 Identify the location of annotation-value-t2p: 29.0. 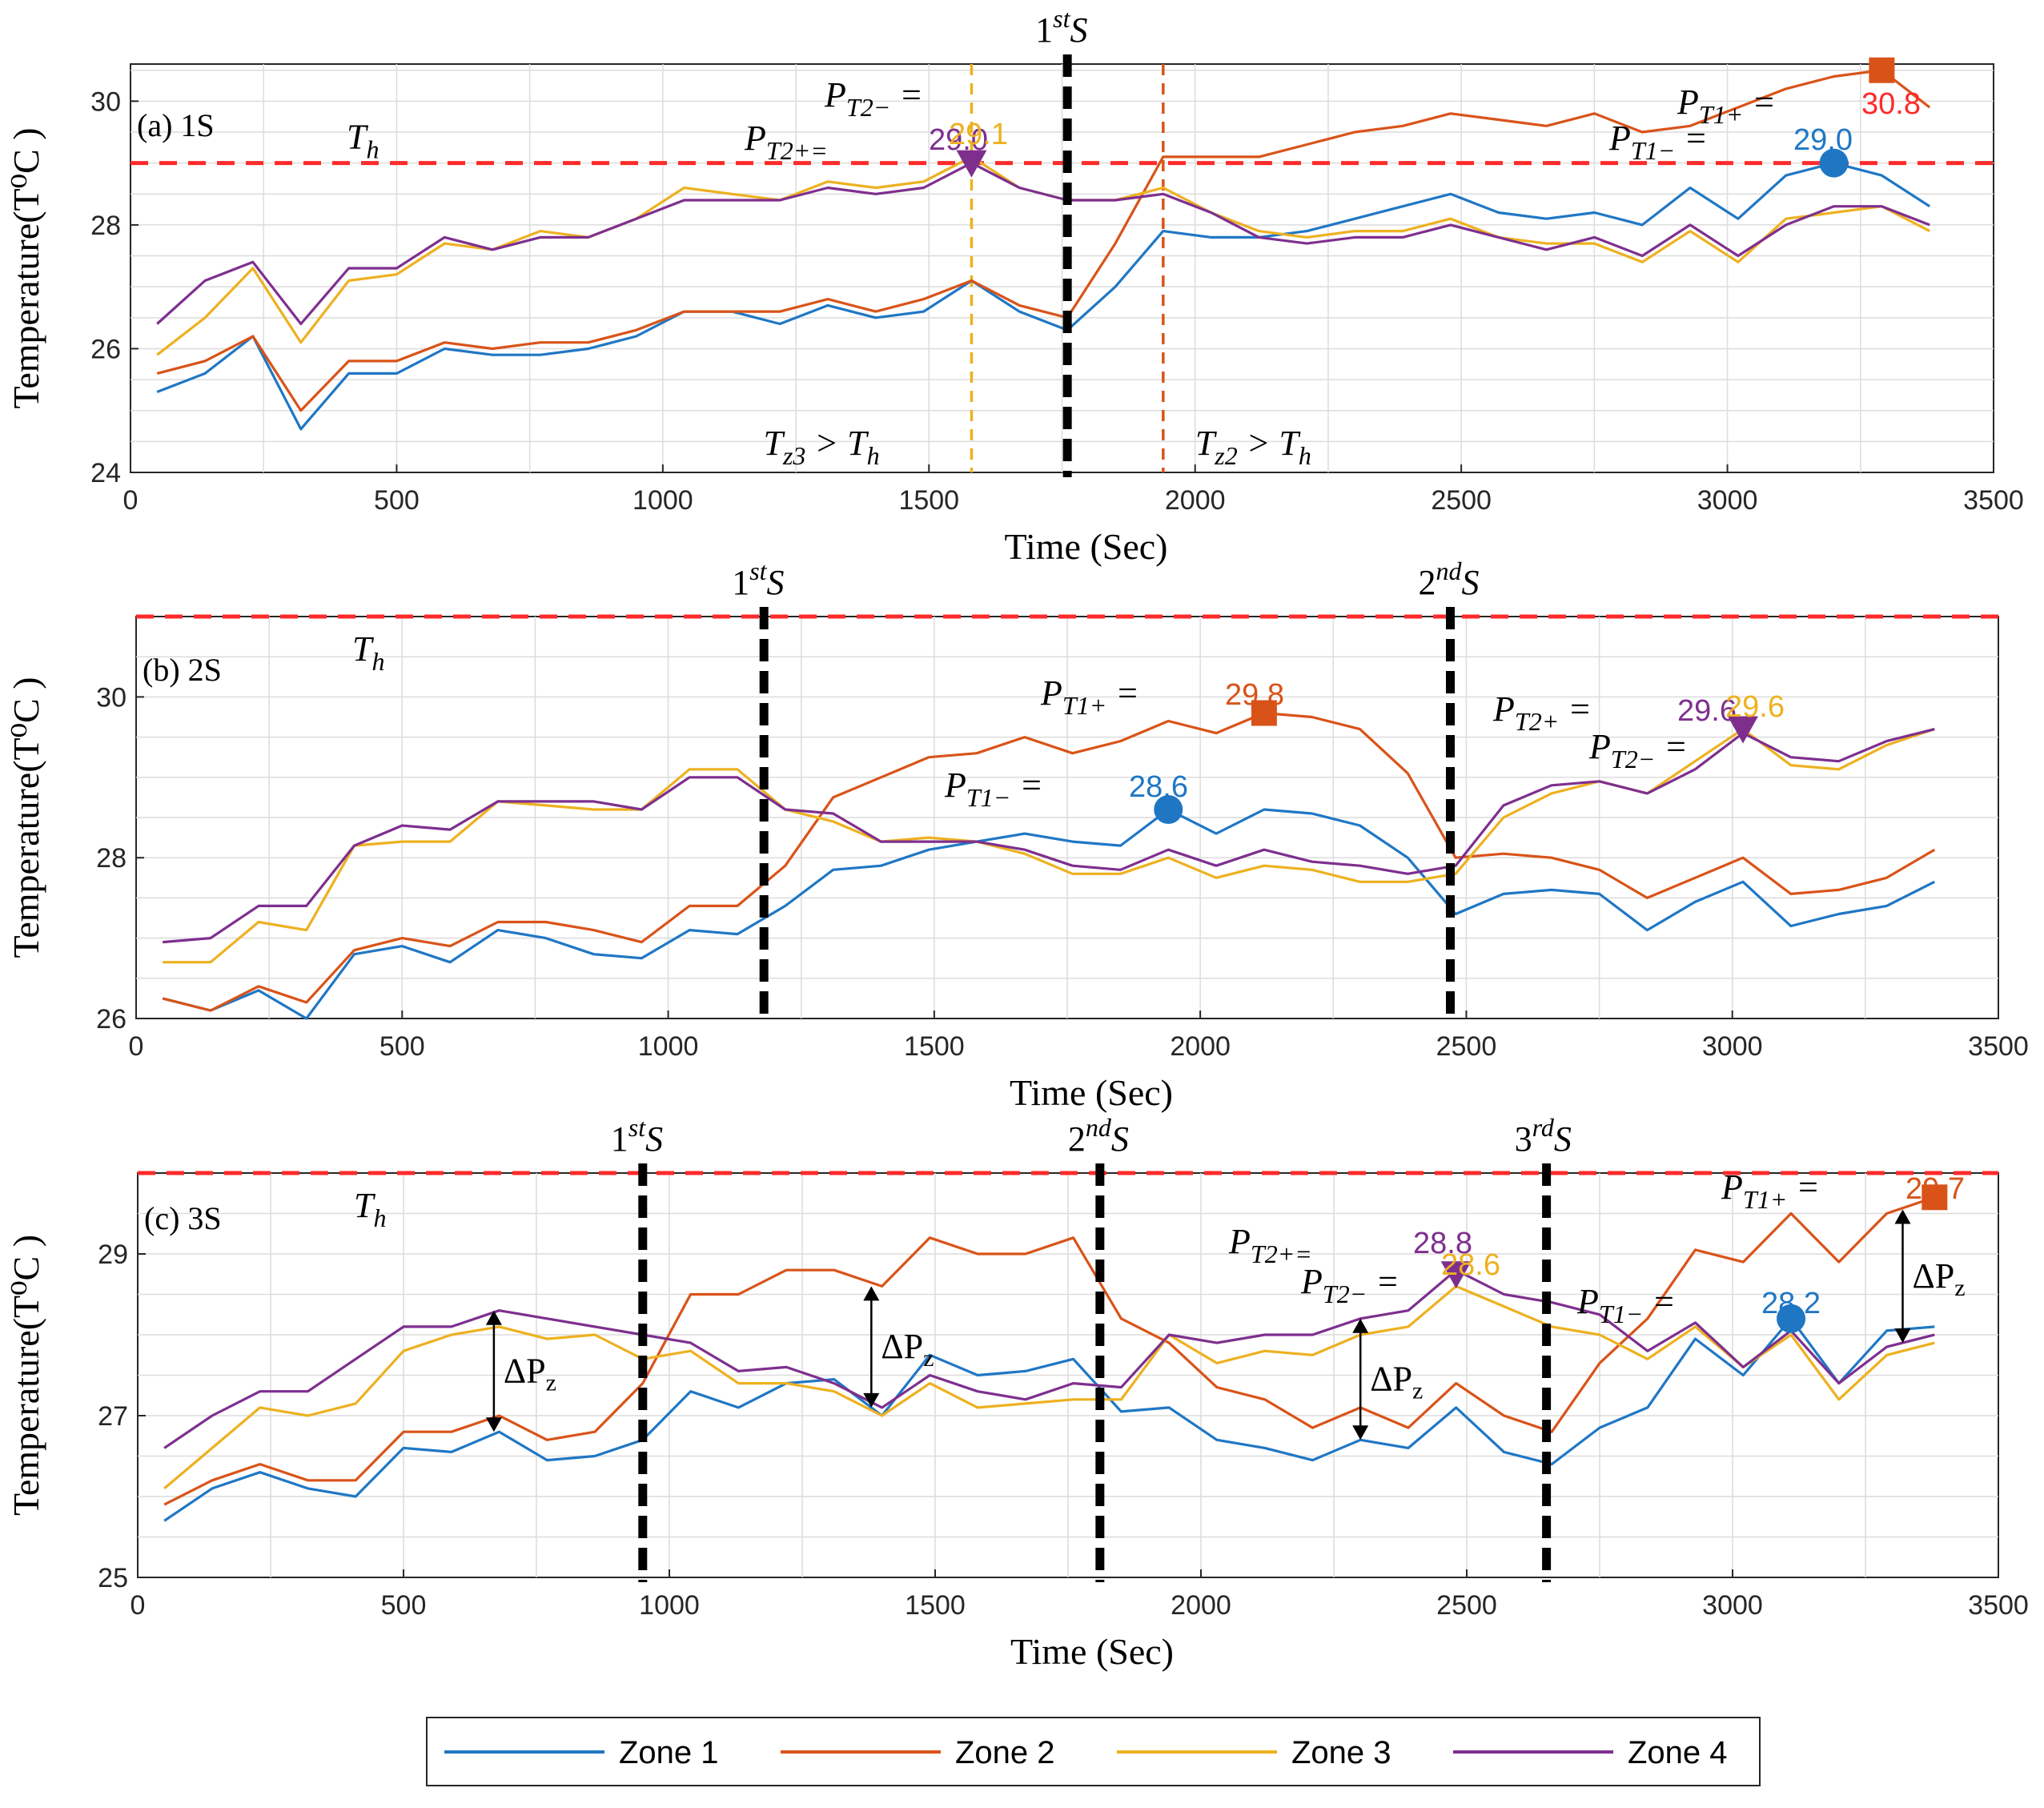
(958, 140).